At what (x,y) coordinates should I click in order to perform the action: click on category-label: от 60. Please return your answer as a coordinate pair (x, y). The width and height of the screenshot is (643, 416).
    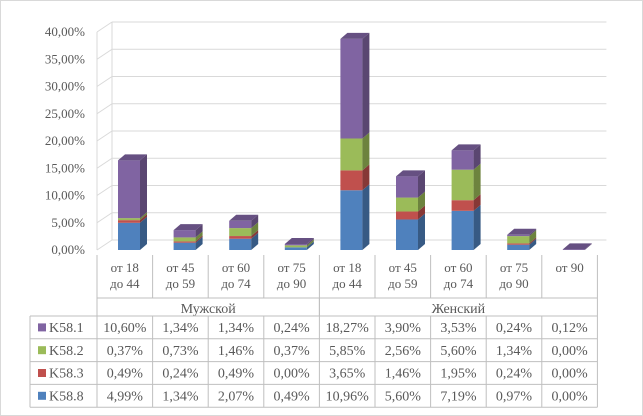
    Looking at the image, I should click on (236, 267).